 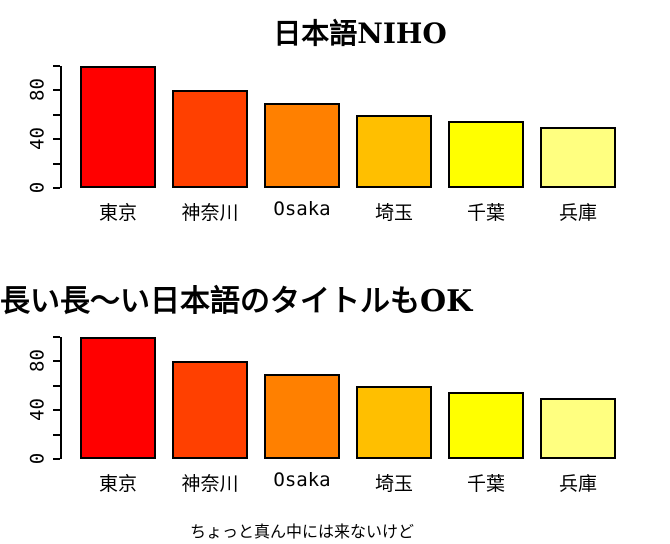 What do you see at coordinates (360, 33) in the screenshot?
I see `chart-title-top: 日本語NIHO` at bounding box center [360, 33].